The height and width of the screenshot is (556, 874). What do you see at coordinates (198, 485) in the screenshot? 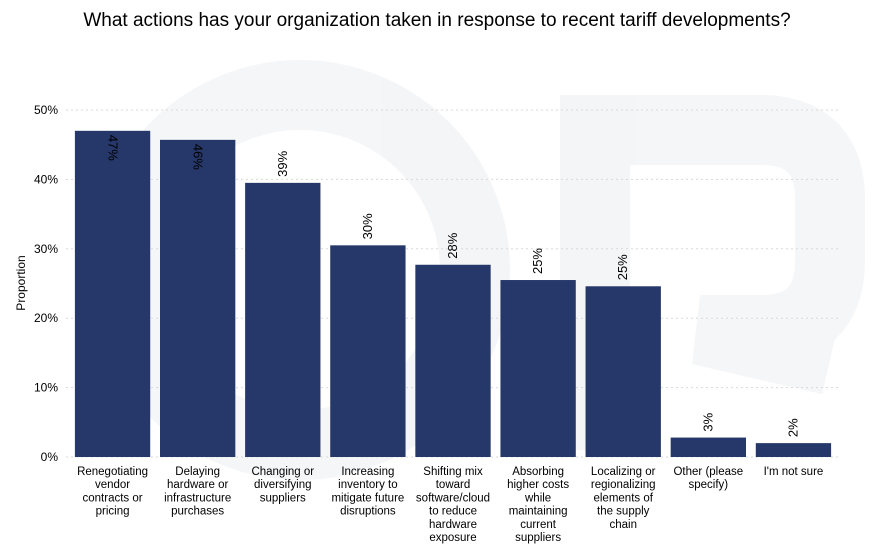
I see `x-tick-label-line: hardware or` at bounding box center [198, 485].